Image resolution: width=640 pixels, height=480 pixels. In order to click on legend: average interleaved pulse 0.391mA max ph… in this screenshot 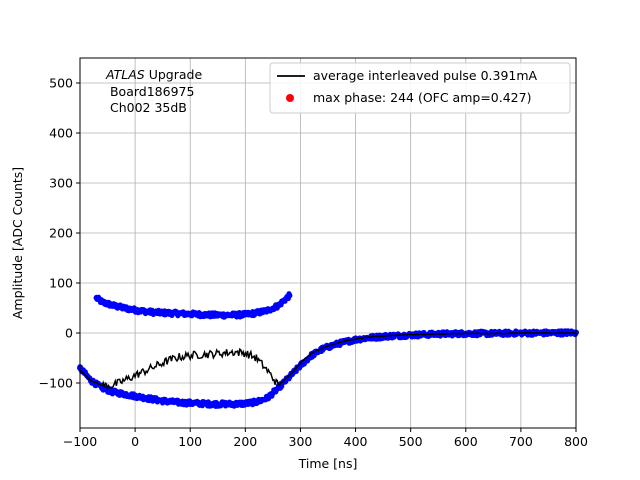, I will do `click(420, 88)`.